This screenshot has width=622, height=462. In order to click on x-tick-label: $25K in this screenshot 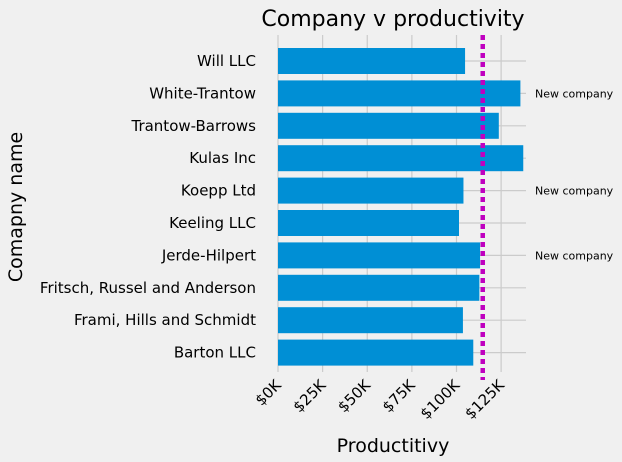, I will do `click(310, 395)`.